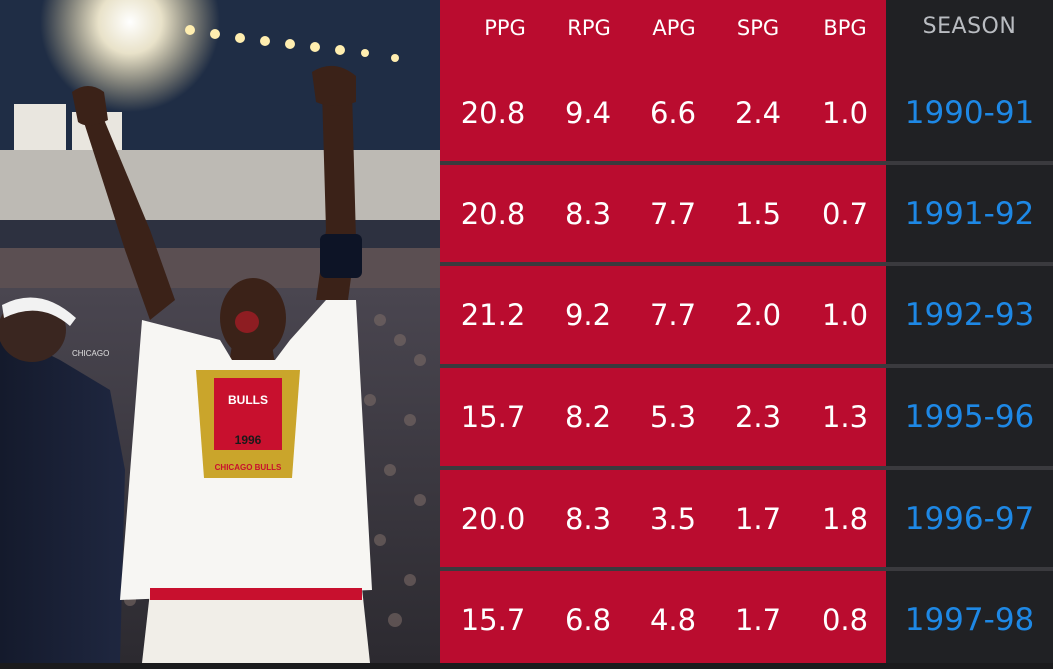 The width and height of the screenshot is (1053, 669). Describe the element at coordinates (845, 417) in the screenshot. I see `cell-bpg: 1.3` at that location.